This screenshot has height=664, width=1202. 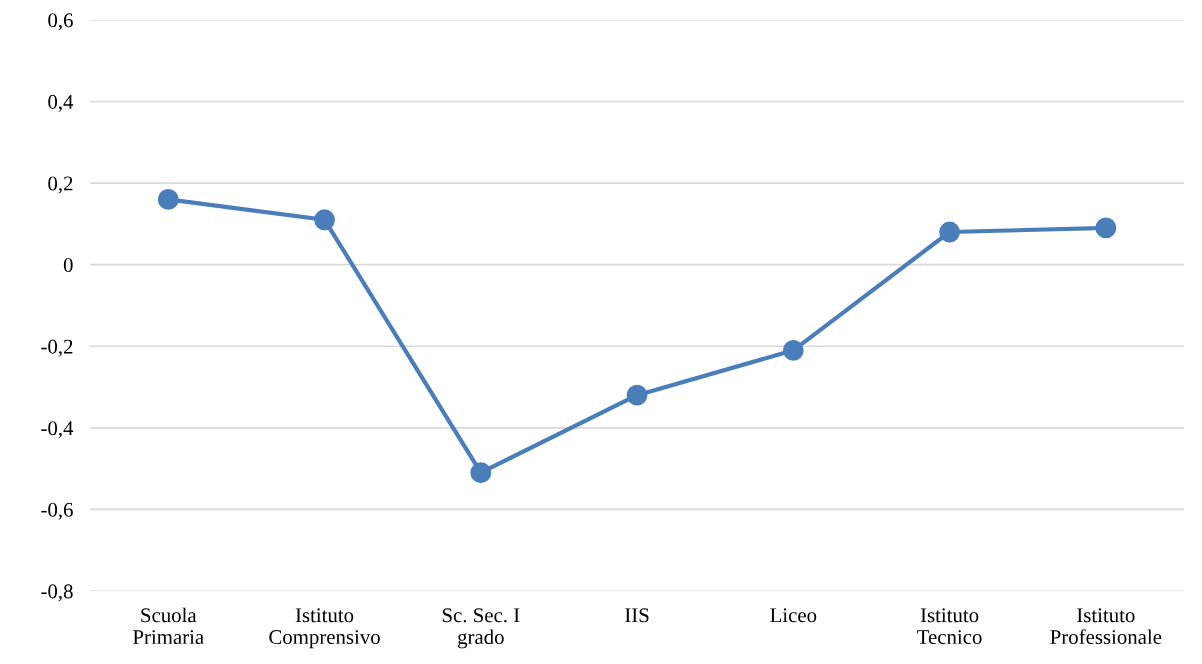 What do you see at coordinates (60, 185) in the screenshot?
I see `y-tick-label: 0,2` at bounding box center [60, 185].